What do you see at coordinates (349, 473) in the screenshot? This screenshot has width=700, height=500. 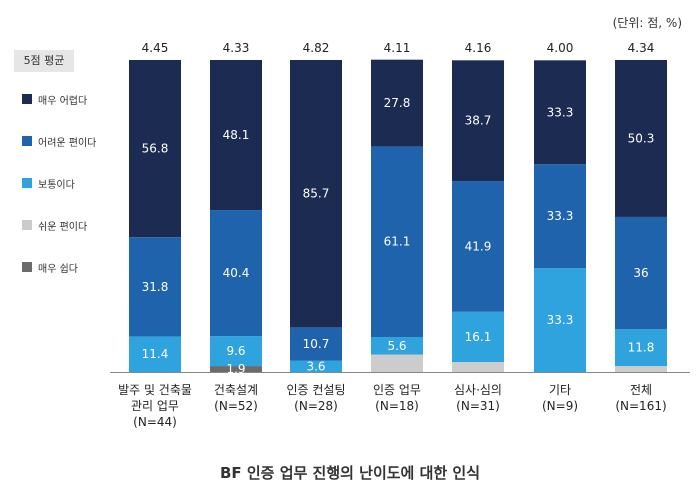 I see `chart-caption: BF 인증 업무 진행의 난이도에 대한 인식` at bounding box center [349, 473].